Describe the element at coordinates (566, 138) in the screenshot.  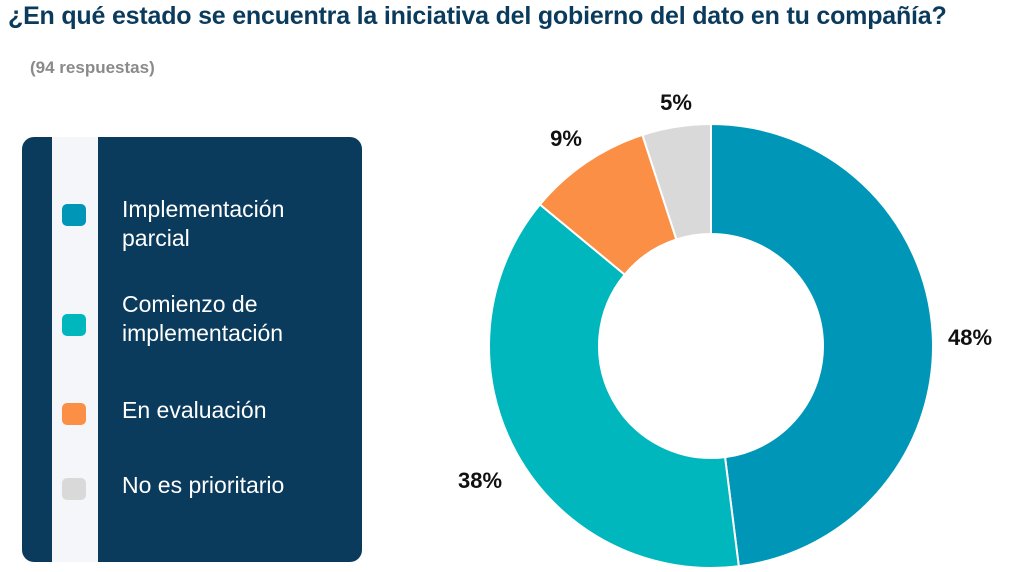
I see `data-label: 9%` at that location.